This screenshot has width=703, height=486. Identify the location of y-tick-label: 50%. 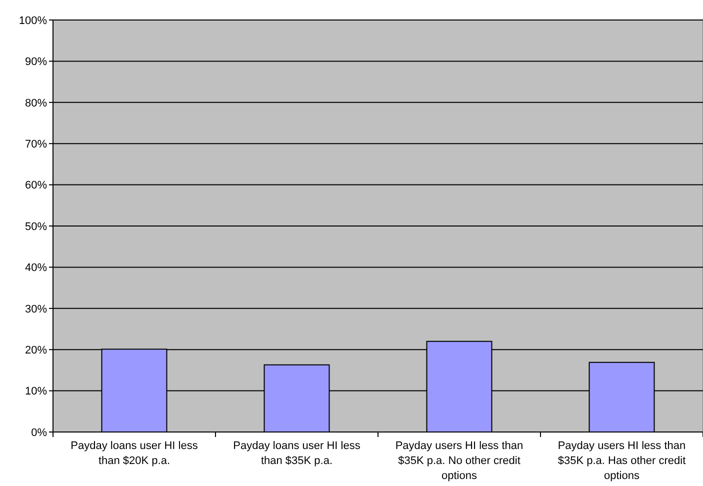
(36, 226).